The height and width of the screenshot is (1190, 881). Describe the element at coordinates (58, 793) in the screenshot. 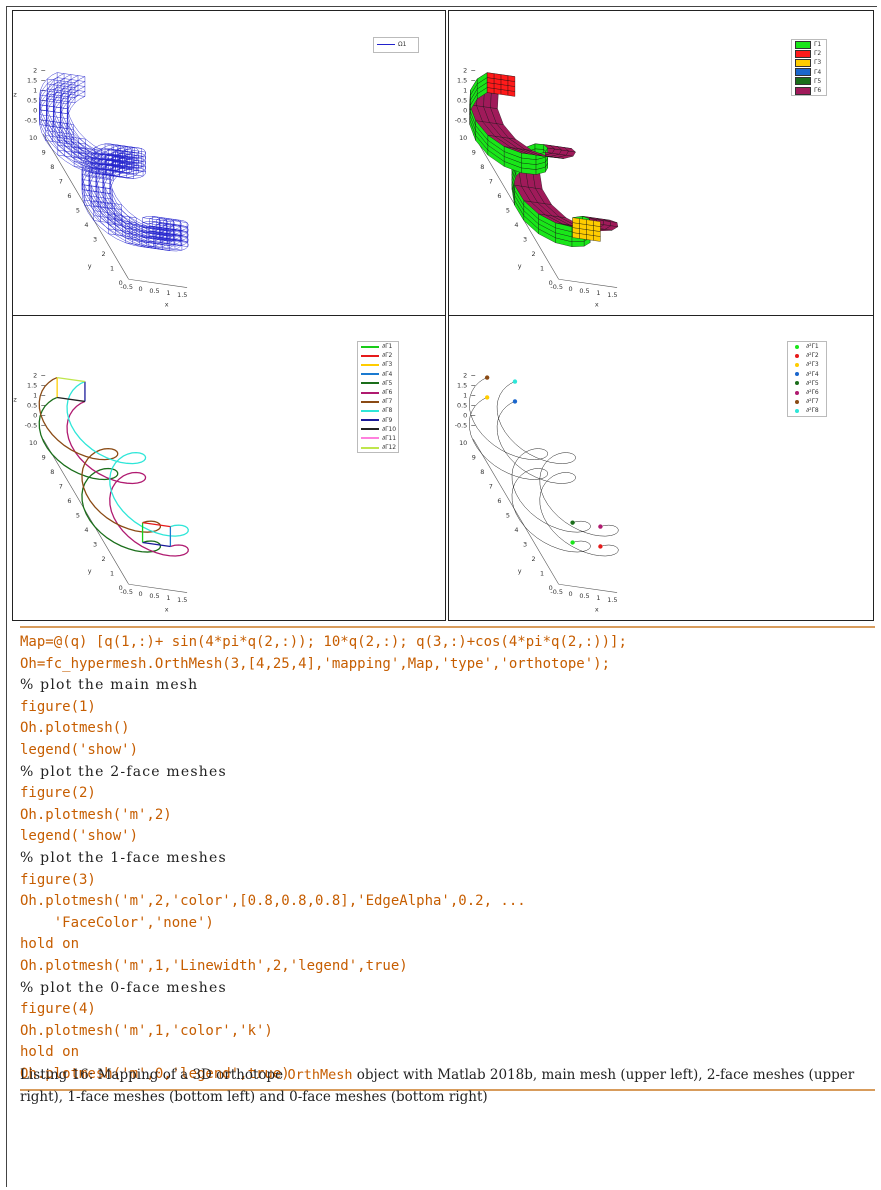

I see `code-line: figure(2)` at that location.